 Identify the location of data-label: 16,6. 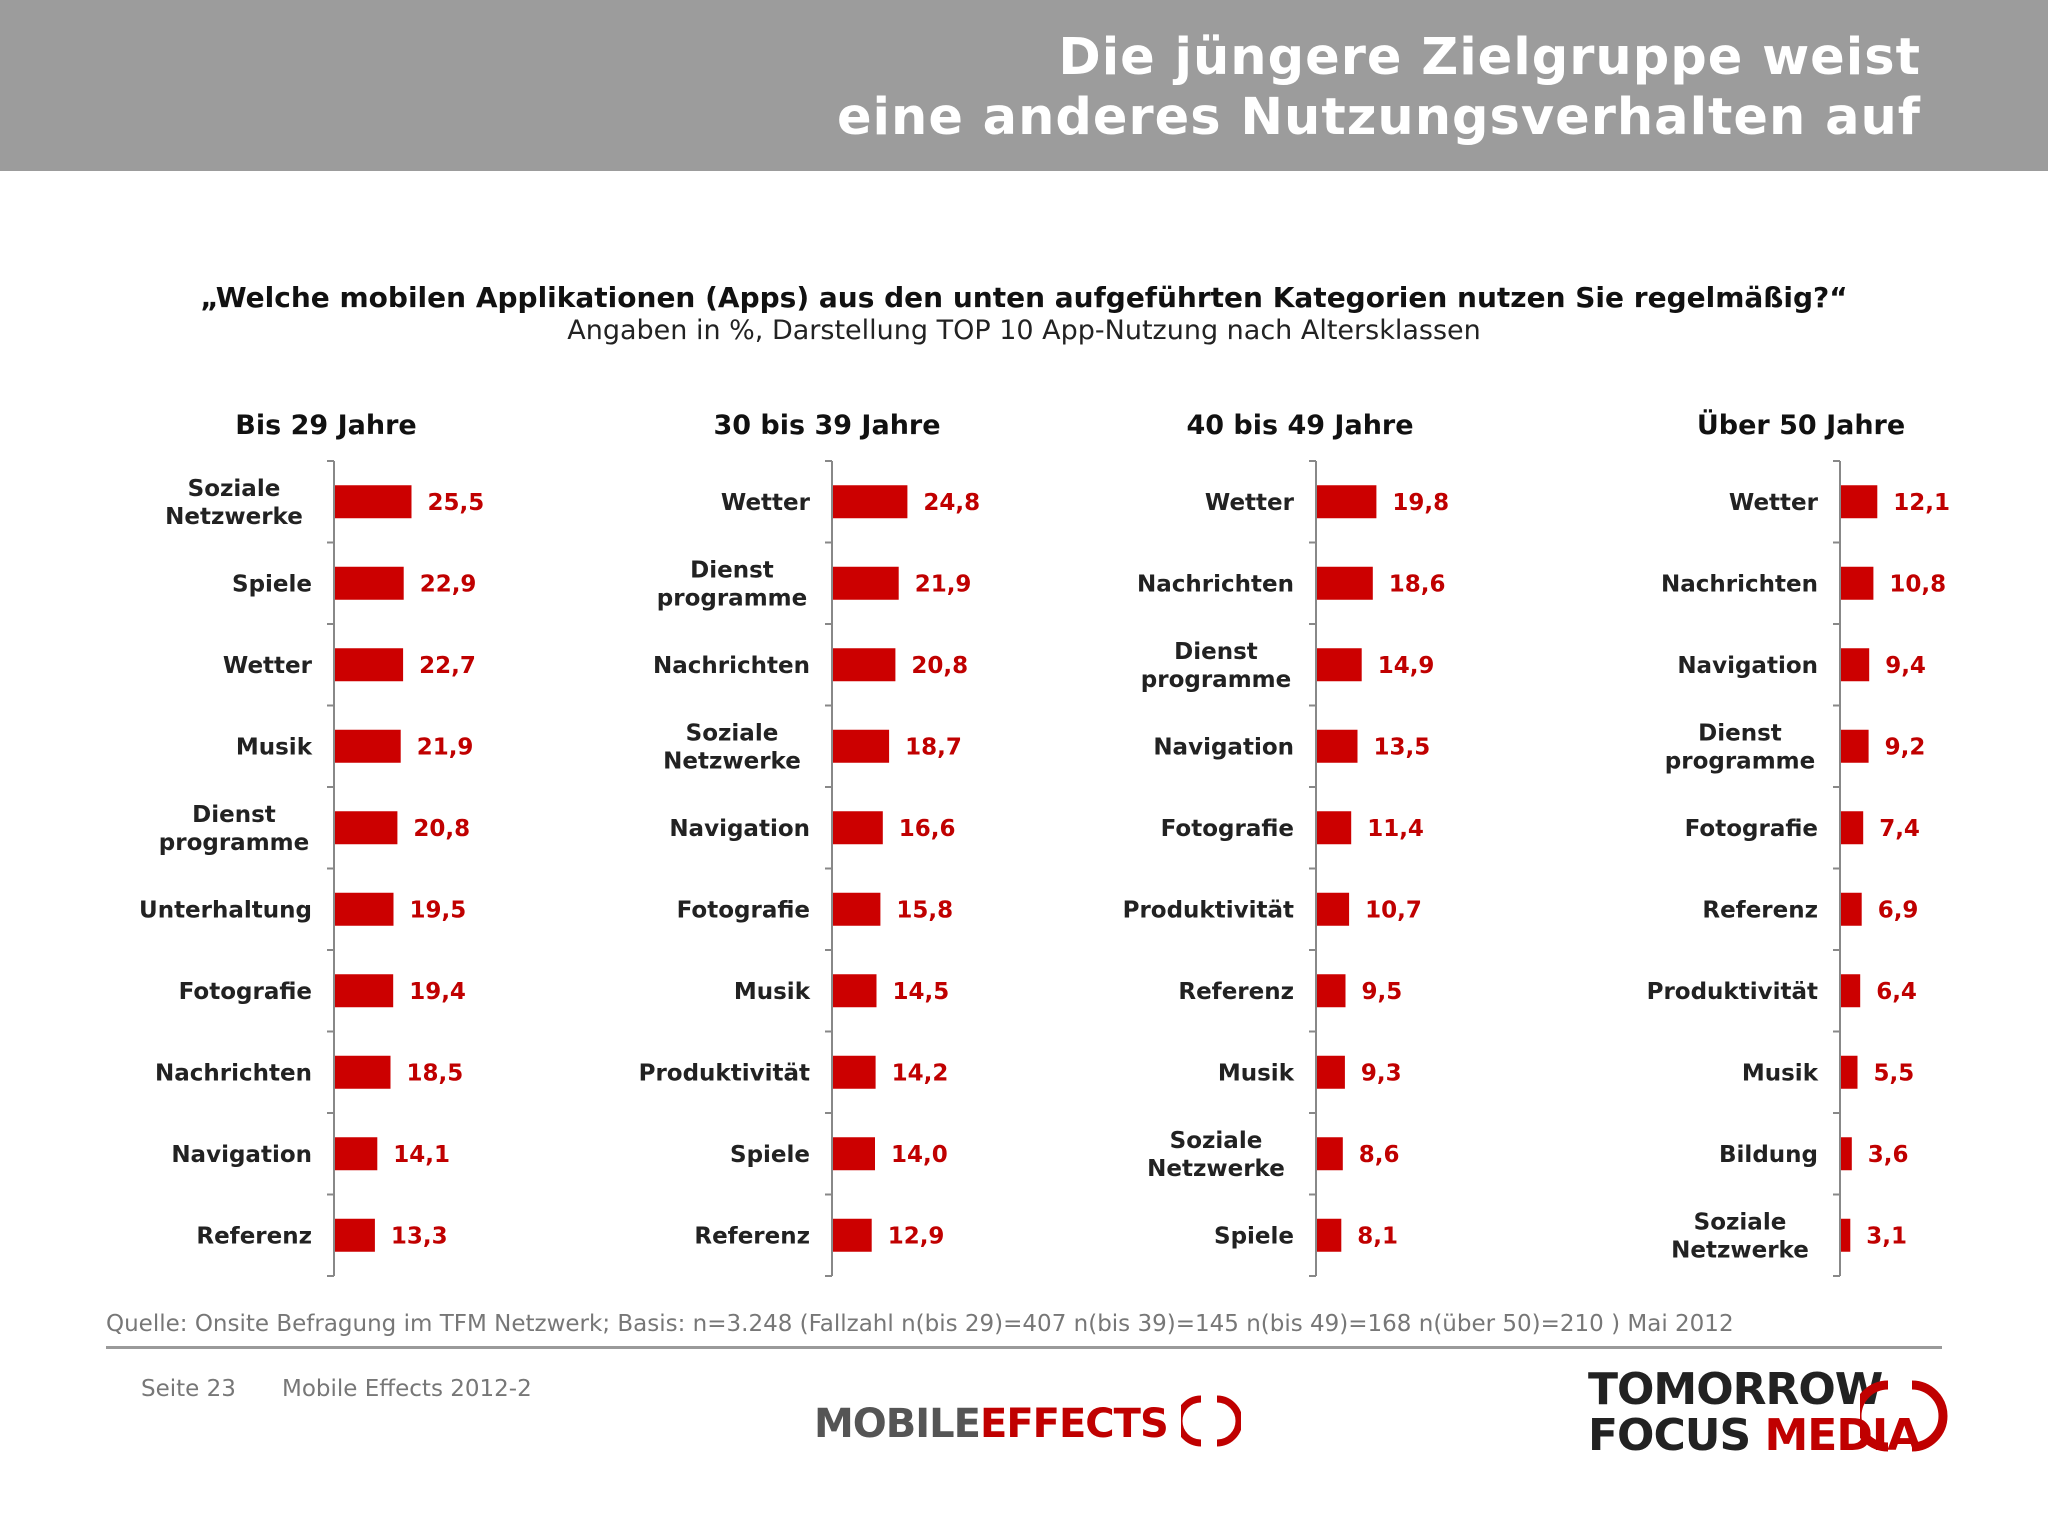
(927, 829).